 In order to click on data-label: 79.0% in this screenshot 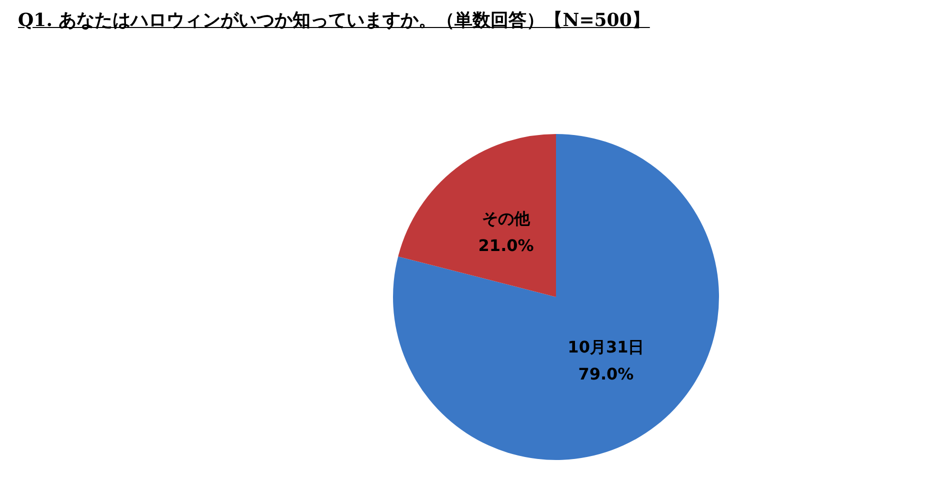, I will do `click(606, 374)`.